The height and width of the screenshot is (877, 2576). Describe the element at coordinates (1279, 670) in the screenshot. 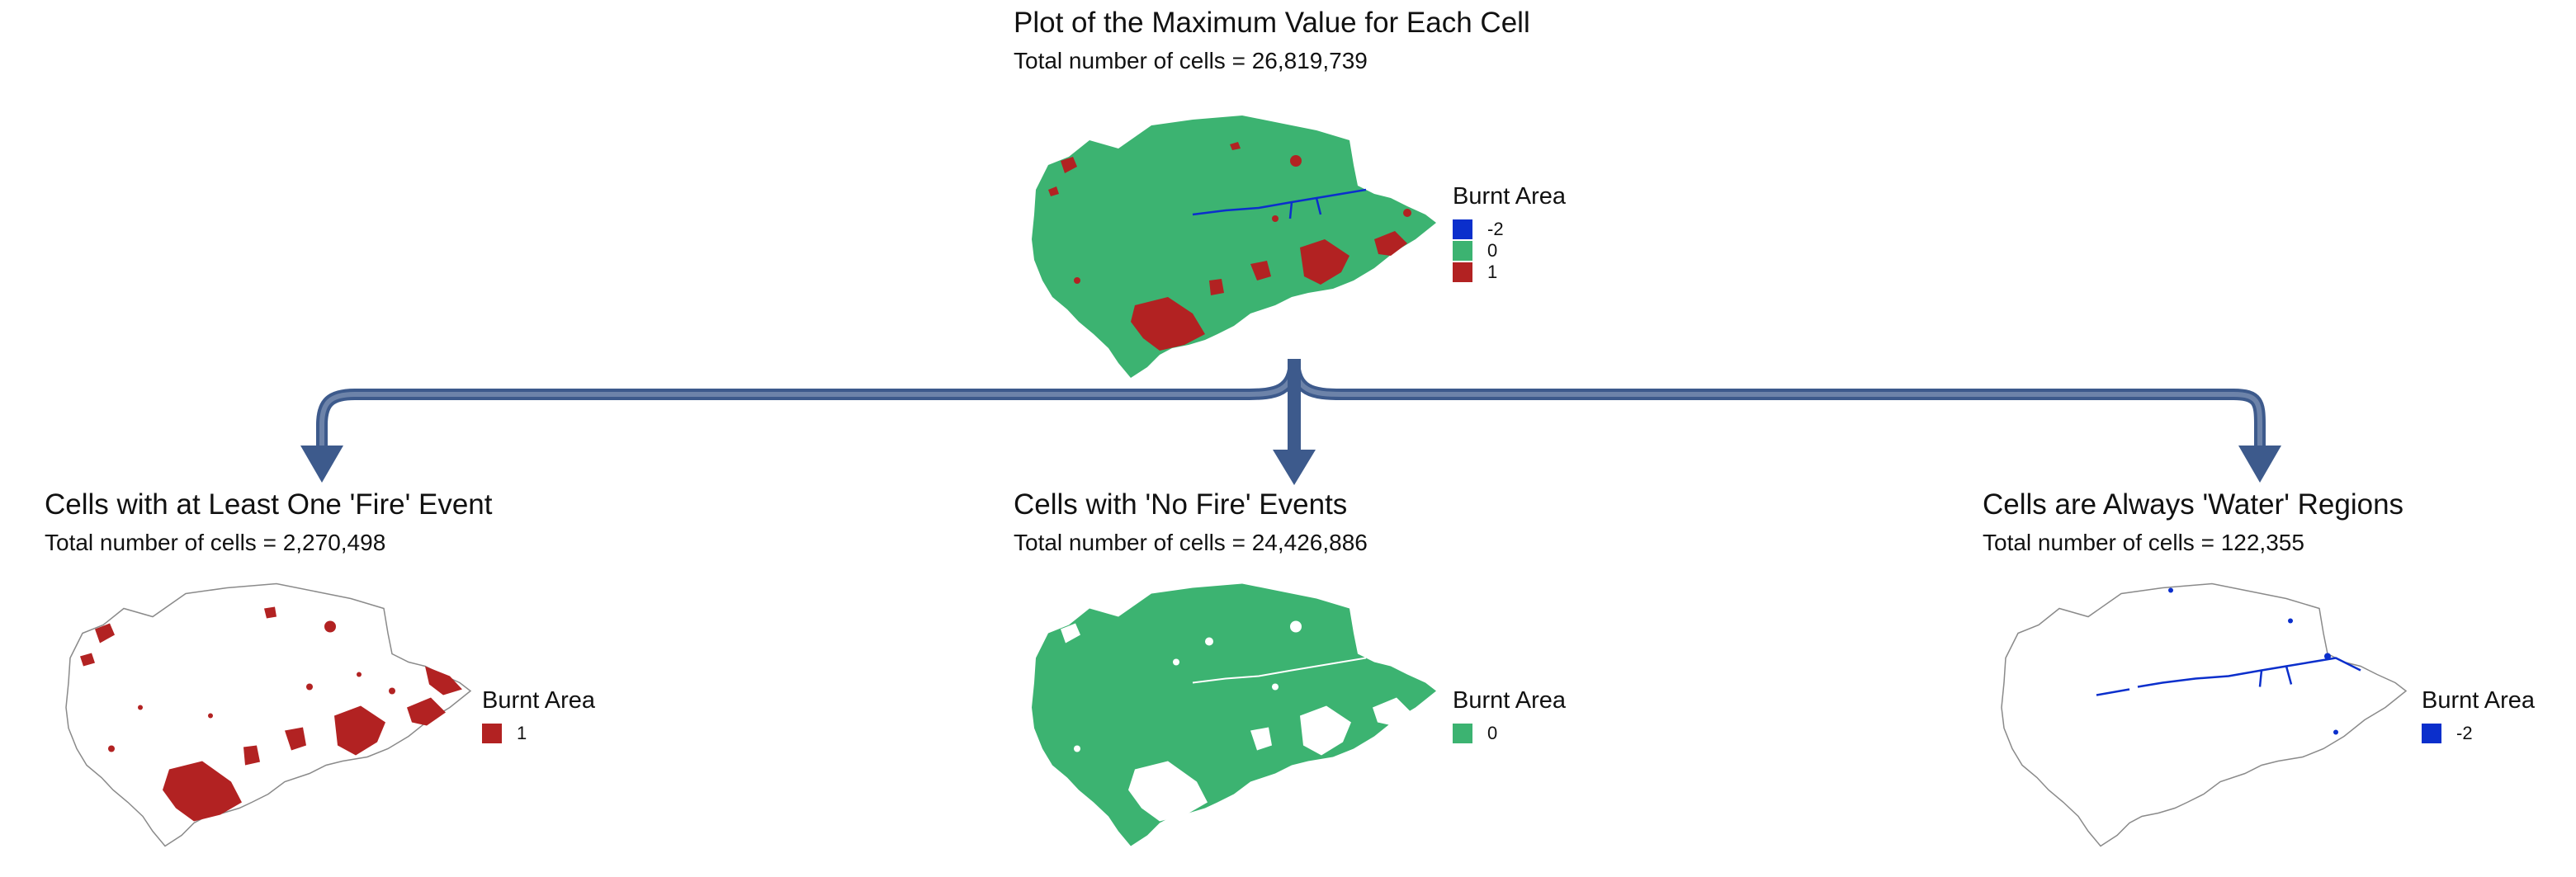

I see `water-gaps` at that location.